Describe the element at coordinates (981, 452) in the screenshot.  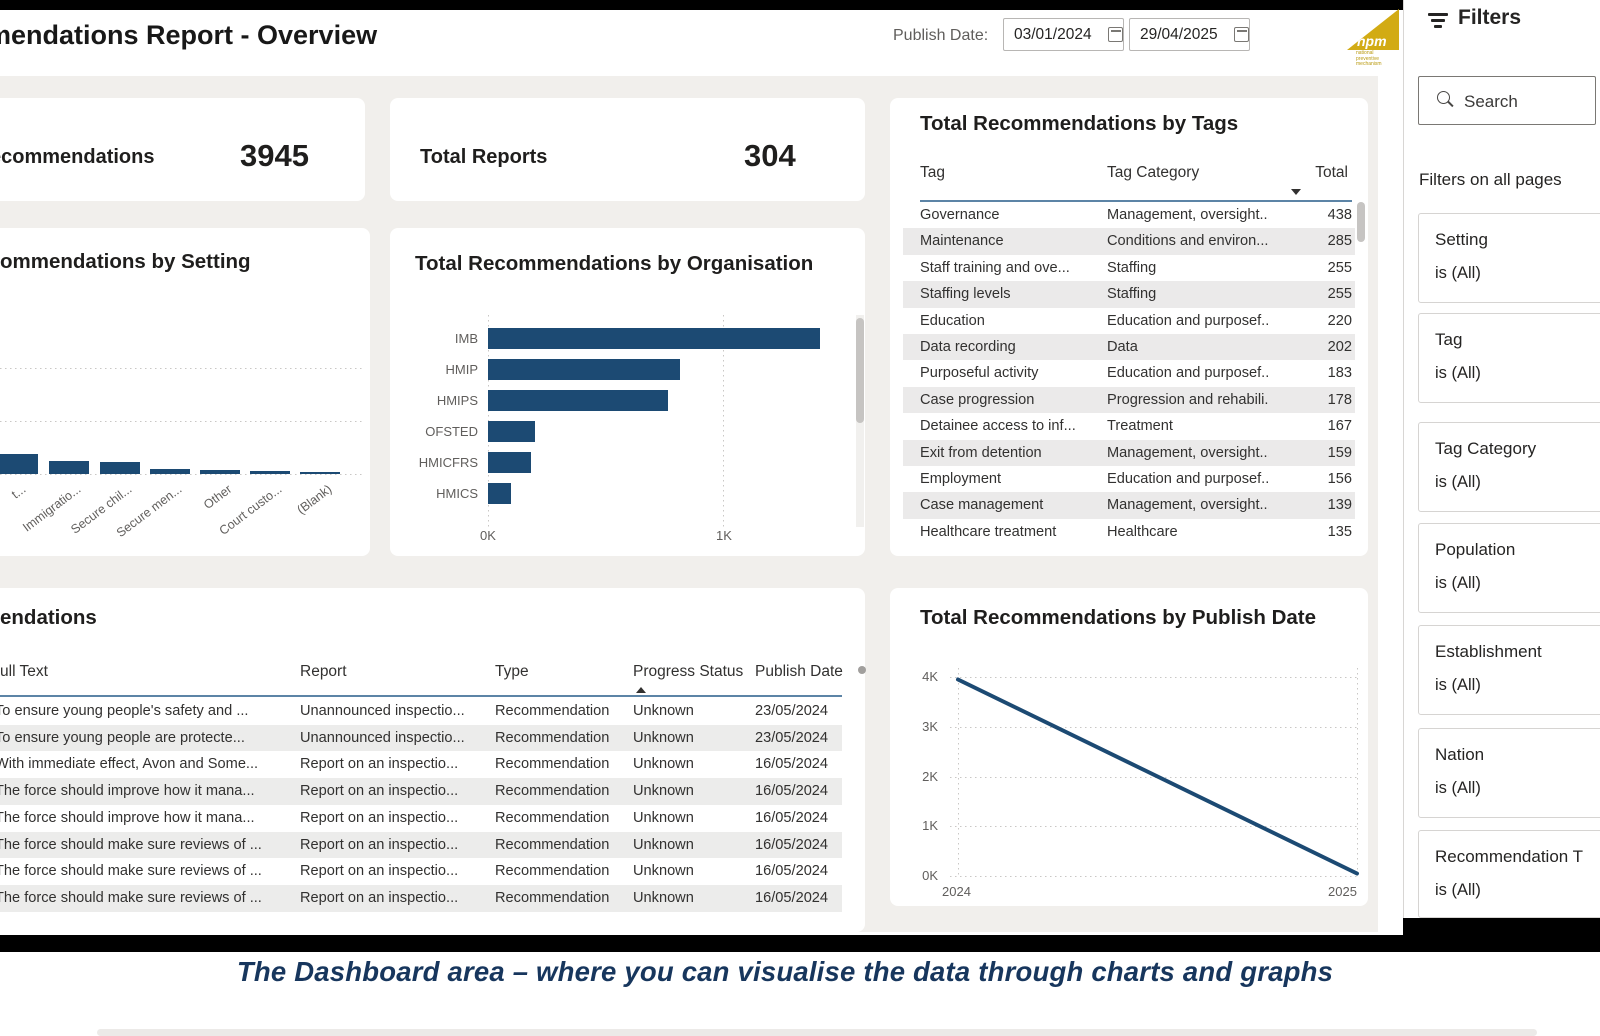
I see `cell: Exit from detention` at that location.